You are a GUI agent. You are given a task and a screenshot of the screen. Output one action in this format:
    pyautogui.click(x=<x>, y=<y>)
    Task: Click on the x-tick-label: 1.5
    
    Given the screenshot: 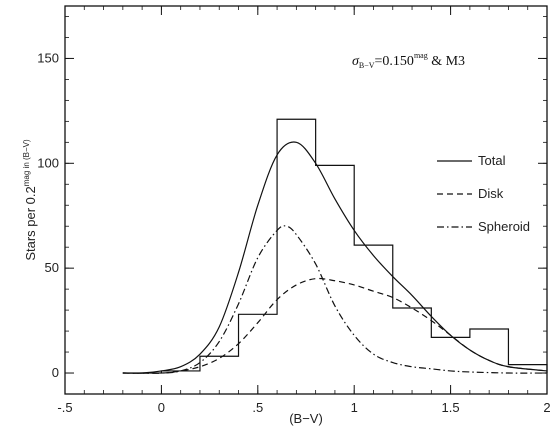 What is the action you would take?
    pyautogui.click(x=451, y=407)
    